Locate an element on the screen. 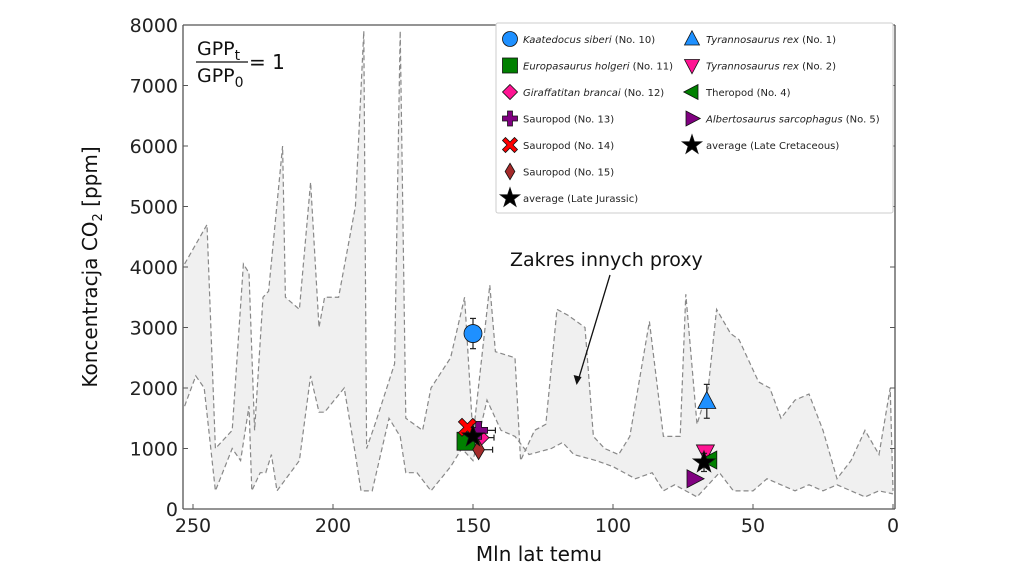 This screenshot has width=1024, height=580. formula-denominator: GPP0 is located at coordinates (220, 78).